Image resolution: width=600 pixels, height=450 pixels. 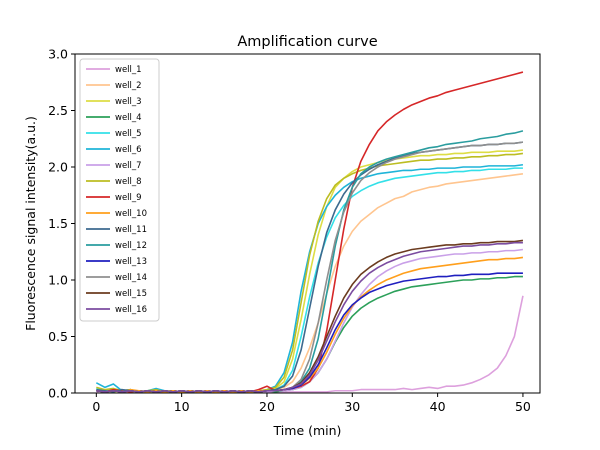 I want to click on y-tick-label: 1.0, so click(x=58, y=280).